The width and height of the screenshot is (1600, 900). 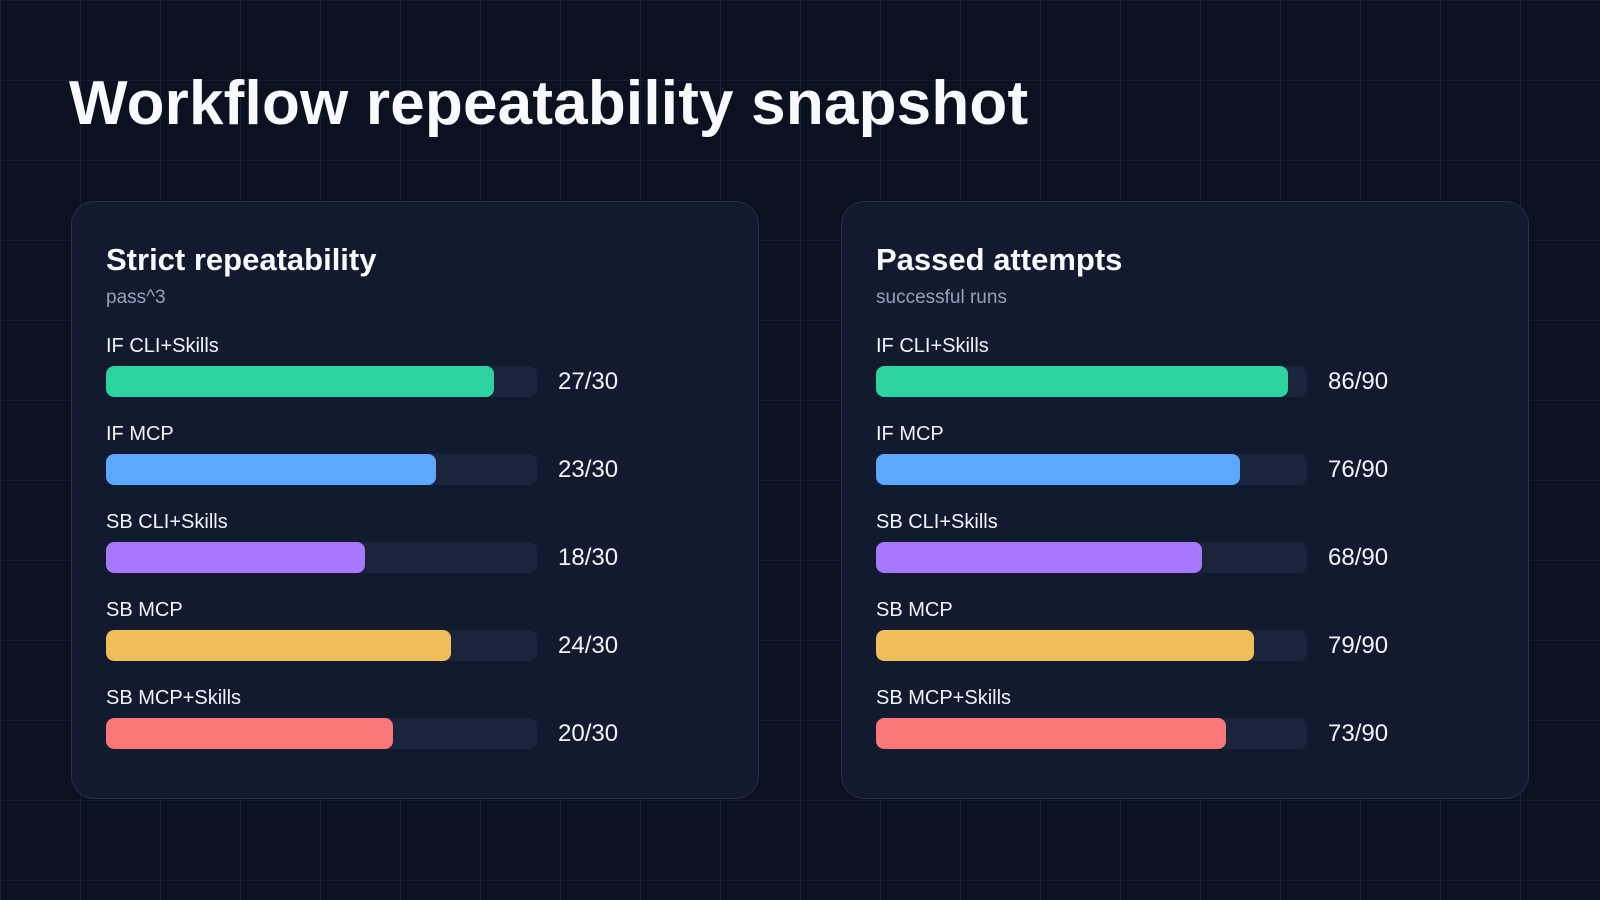 What do you see at coordinates (588, 557) in the screenshot?
I see `bar-value: 18/30` at bounding box center [588, 557].